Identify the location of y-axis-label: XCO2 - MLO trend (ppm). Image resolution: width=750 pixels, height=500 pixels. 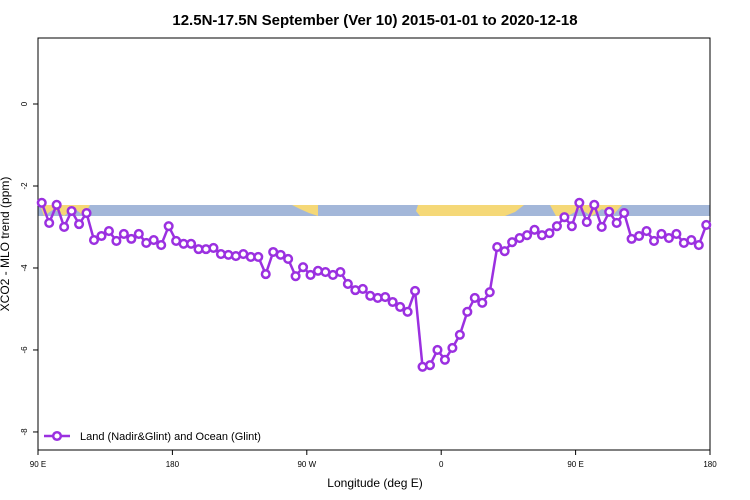
(6, 244).